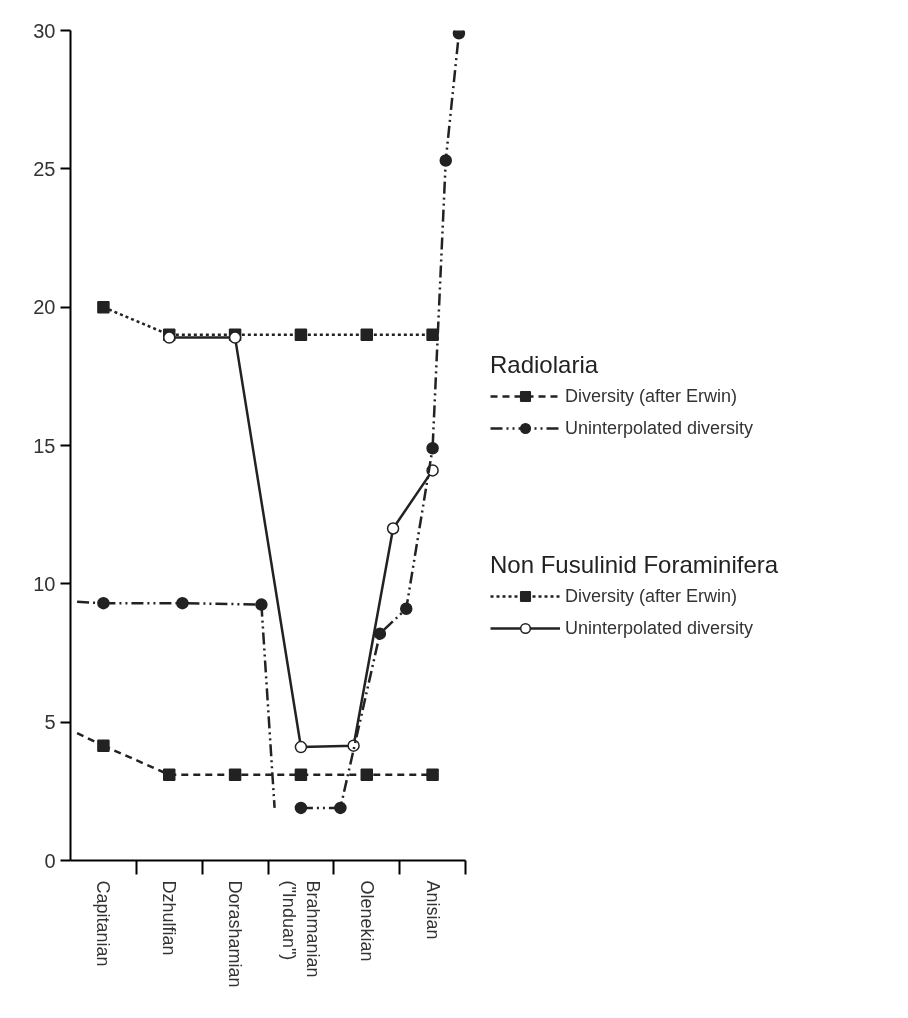 This screenshot has height=1018, width=908. What do you see at coordinates (634, 564) in the screenshot?
I see `text: Non Fusulinid Foraminifera` at bounding box center [634, 564].